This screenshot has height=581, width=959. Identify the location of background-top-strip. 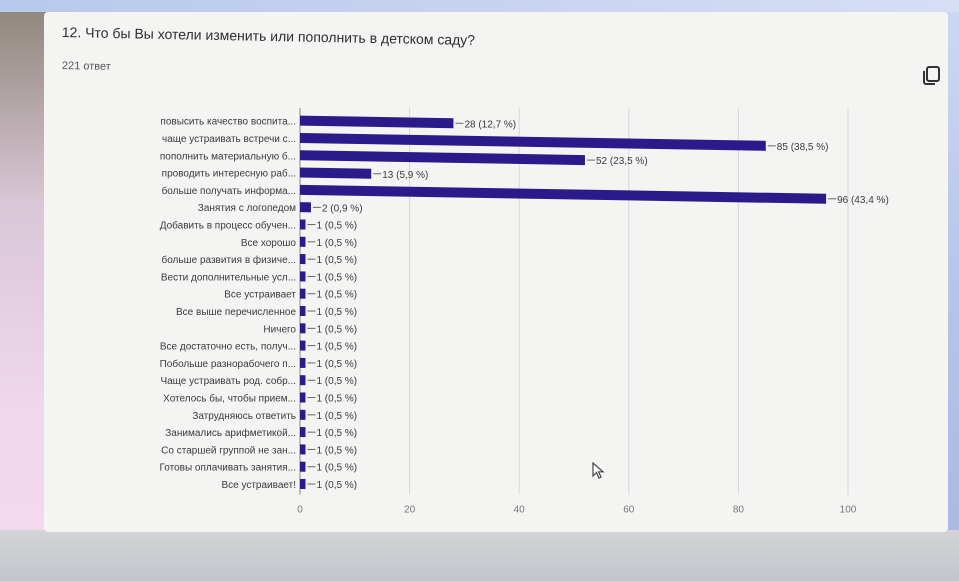
(479, 6).